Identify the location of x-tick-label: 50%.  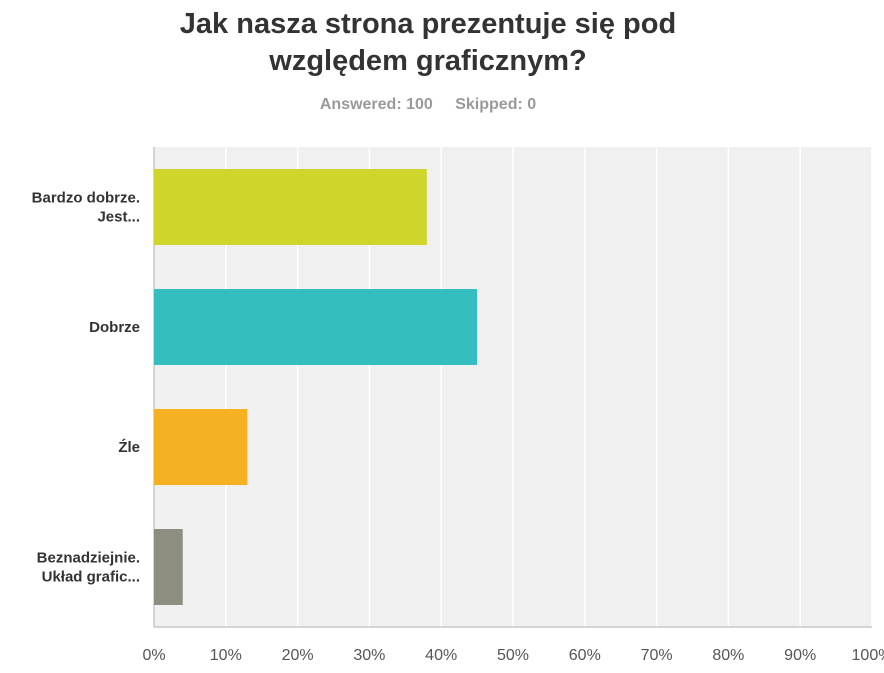
(513, 655).